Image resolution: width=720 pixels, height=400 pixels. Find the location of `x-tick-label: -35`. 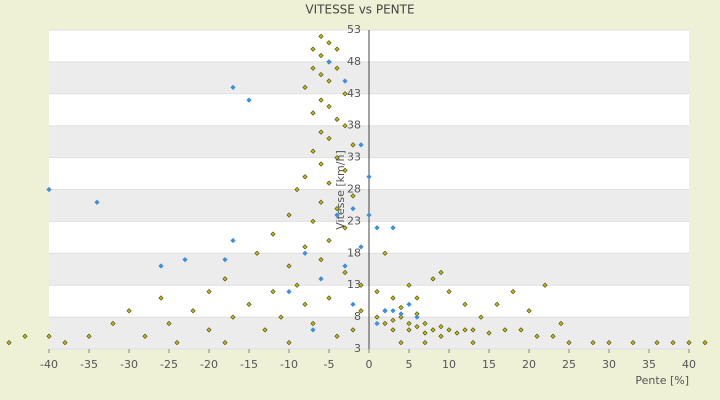

x-tick-label: -35 is located at coordinates (89, 364).